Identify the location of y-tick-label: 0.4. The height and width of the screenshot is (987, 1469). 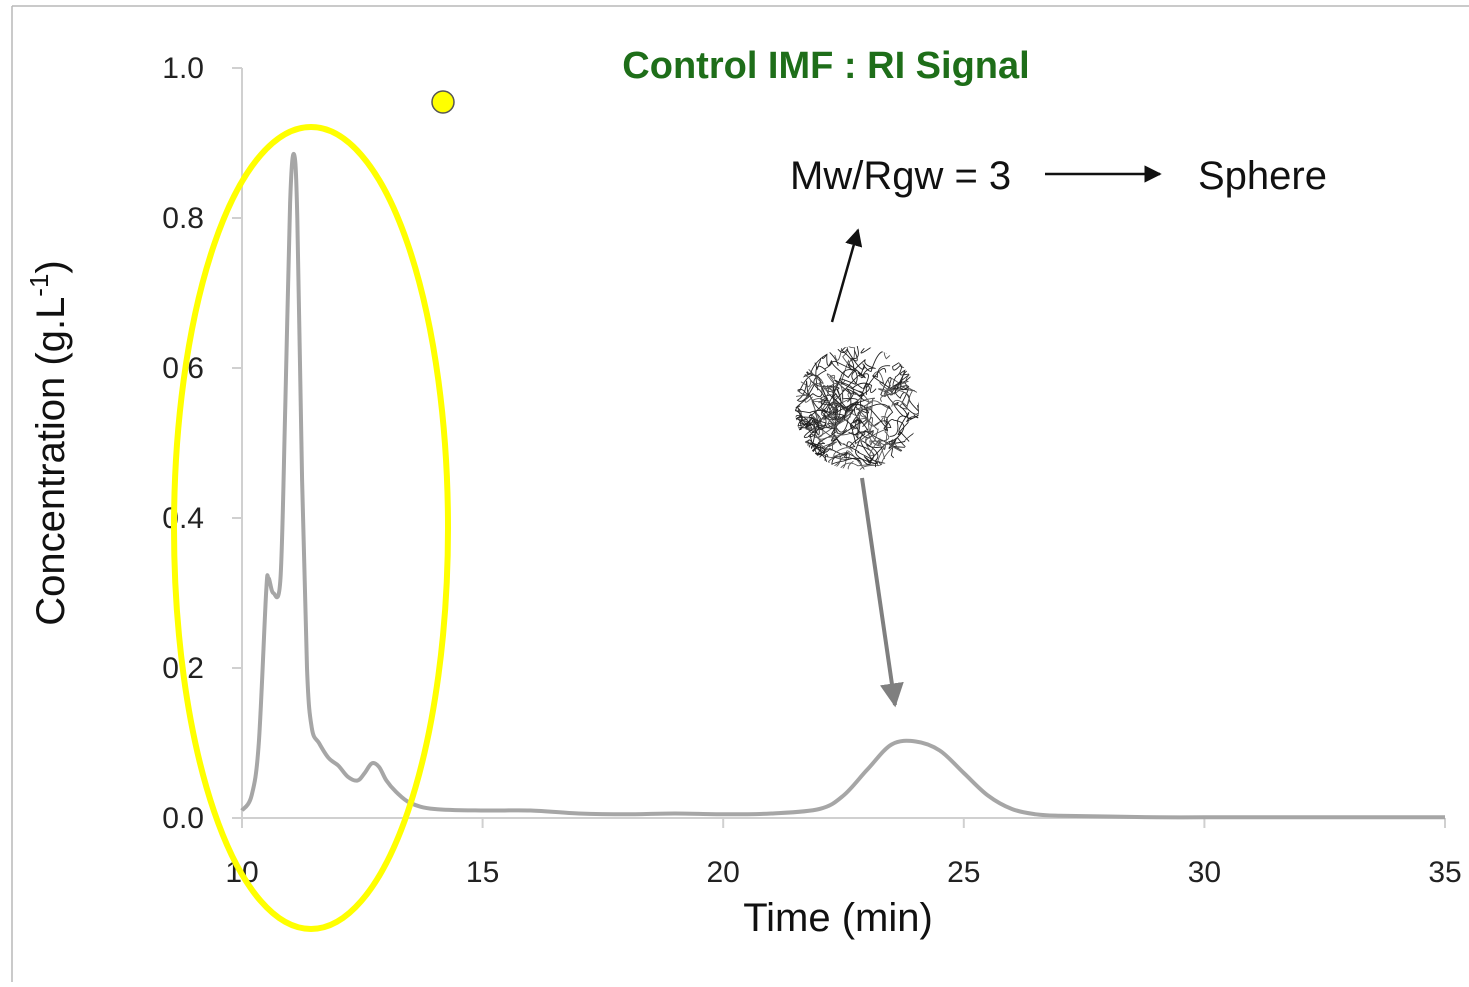
(183, 518).